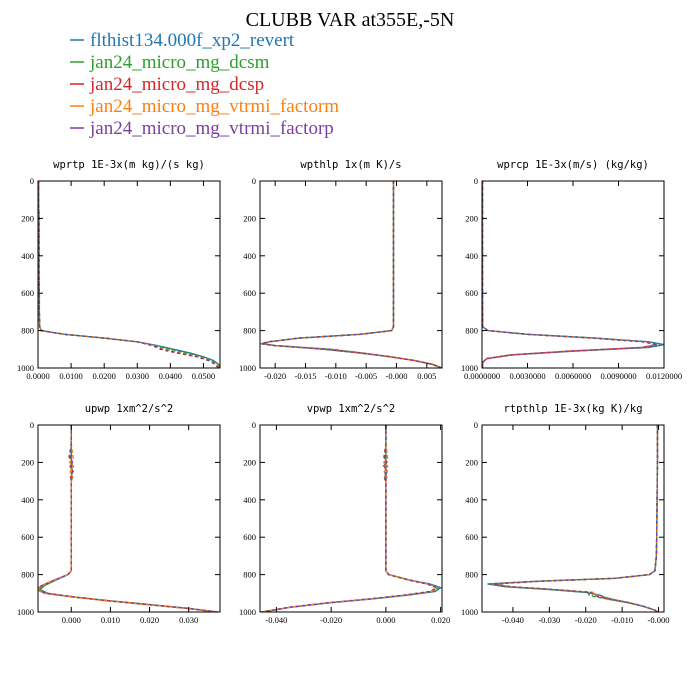  Describe the element at coordinates (214, 106) in the screenshot. I see `legend-entry: jan24_micro_mg_vtrmi_factorm` at that location.